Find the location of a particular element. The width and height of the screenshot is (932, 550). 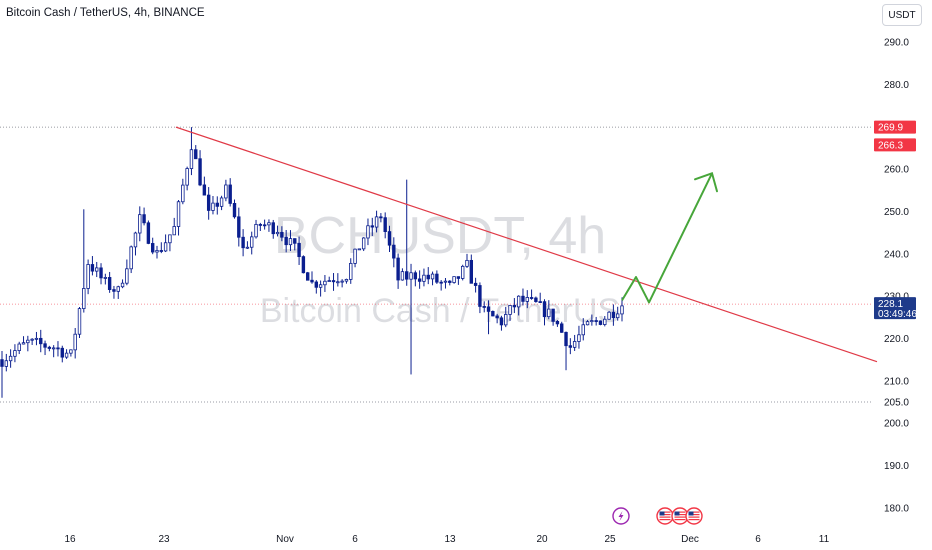

flag-canton is located at coordinates (691, 513).